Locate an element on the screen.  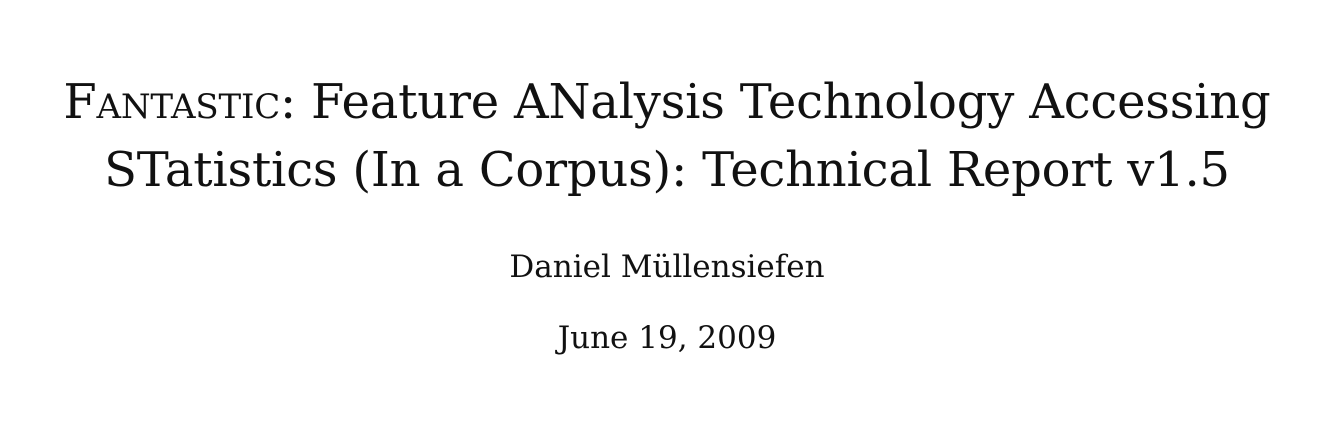
title-acronym: Fantastic is located at coordinates (172, 102).